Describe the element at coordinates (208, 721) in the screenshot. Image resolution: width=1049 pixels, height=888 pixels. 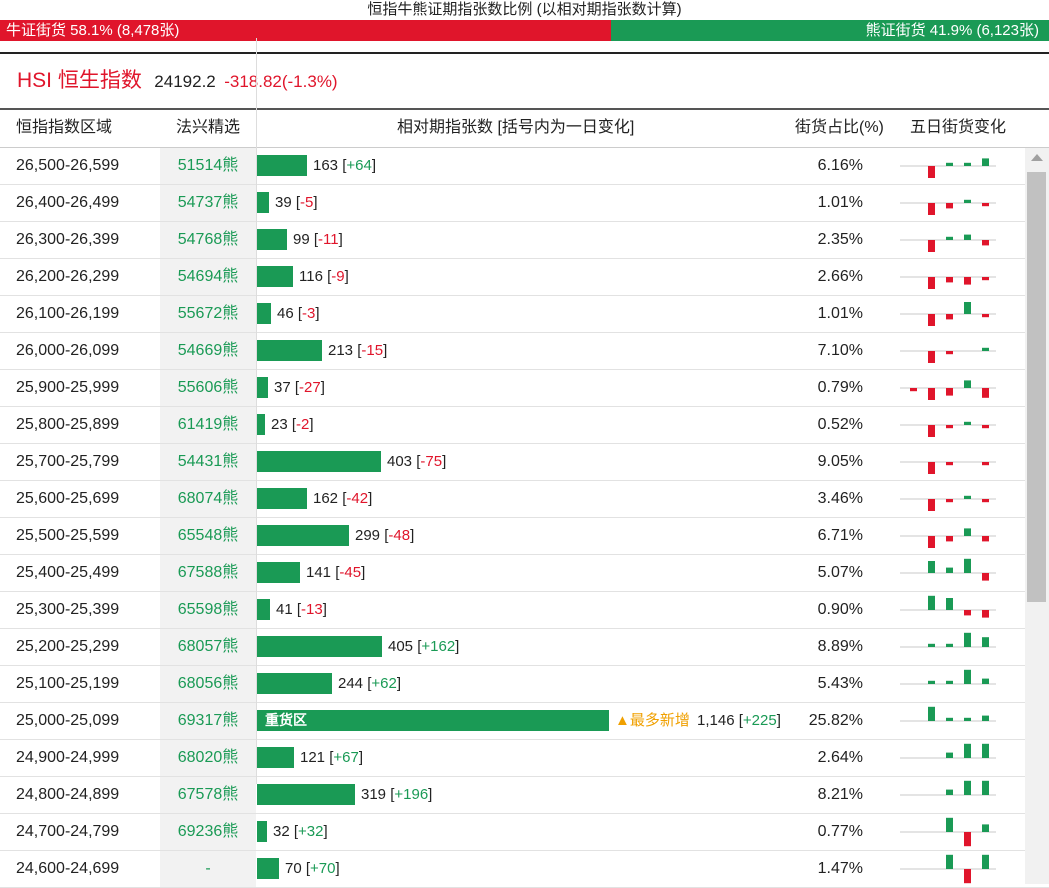
I see `row-pick-code: 69317熊` at that location.